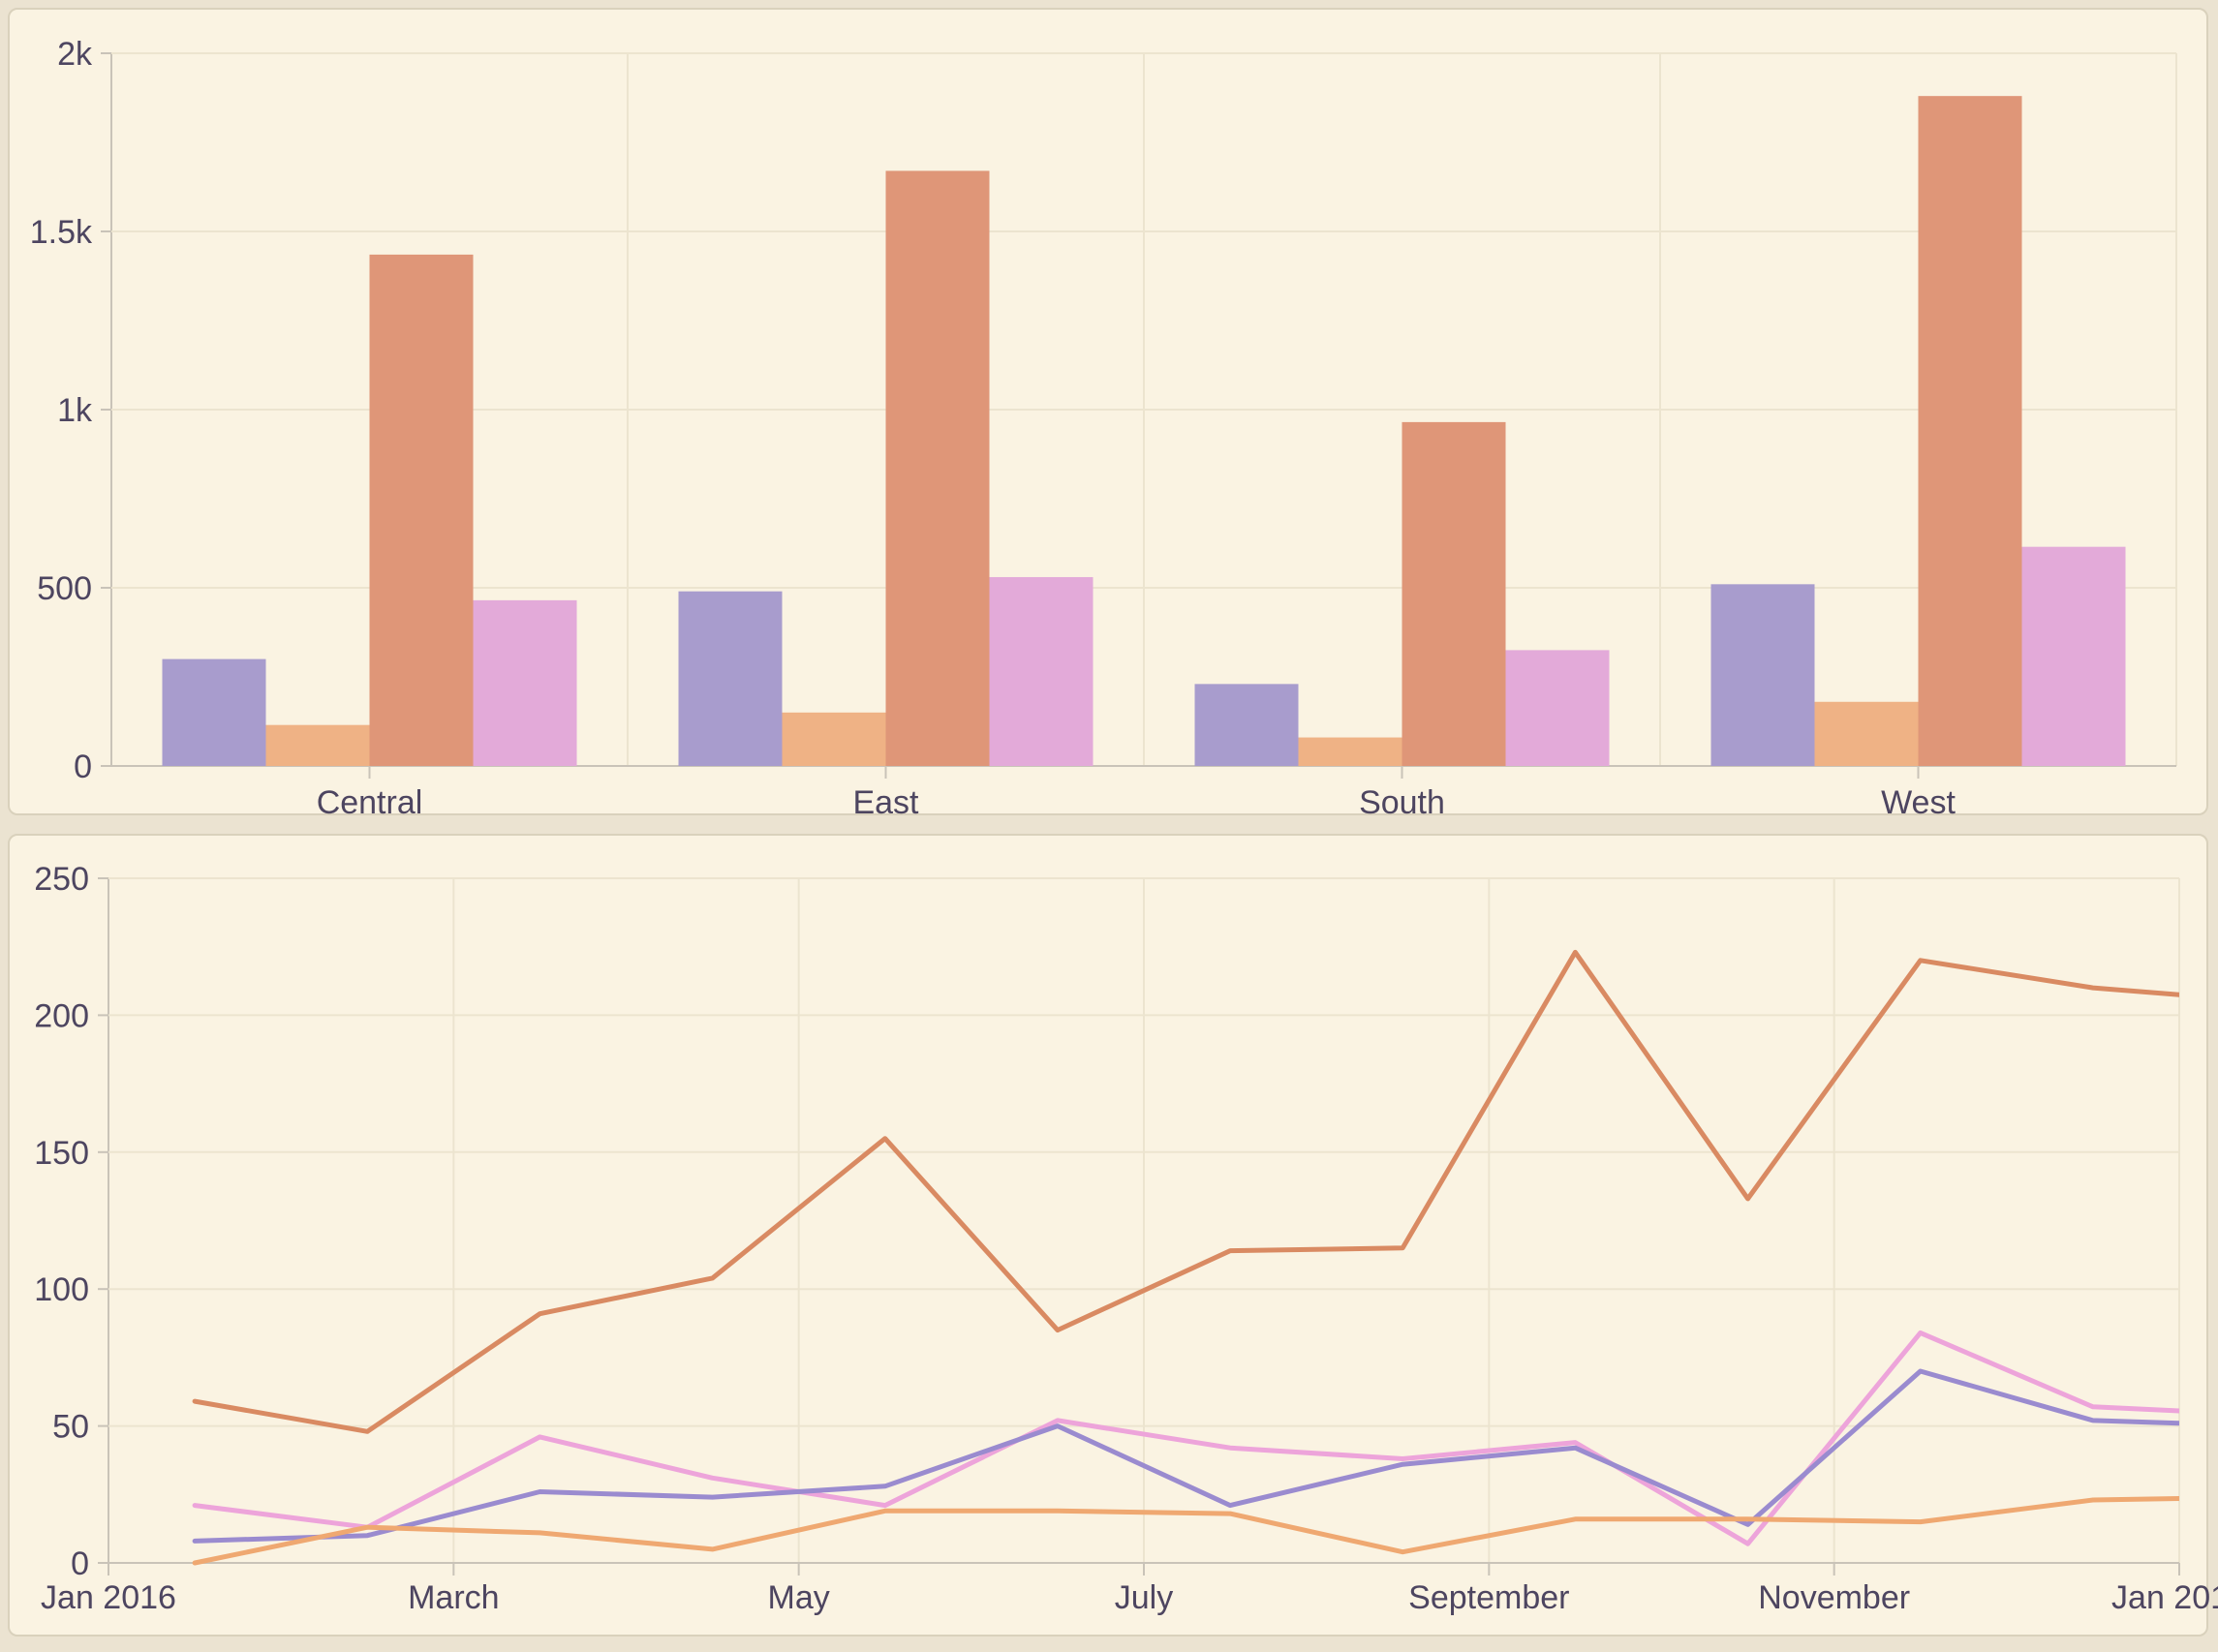  What do you see at coordinates (1205, 1456) in the screenshot?
I see `purple-line` at bounding box center [1205, 1456].